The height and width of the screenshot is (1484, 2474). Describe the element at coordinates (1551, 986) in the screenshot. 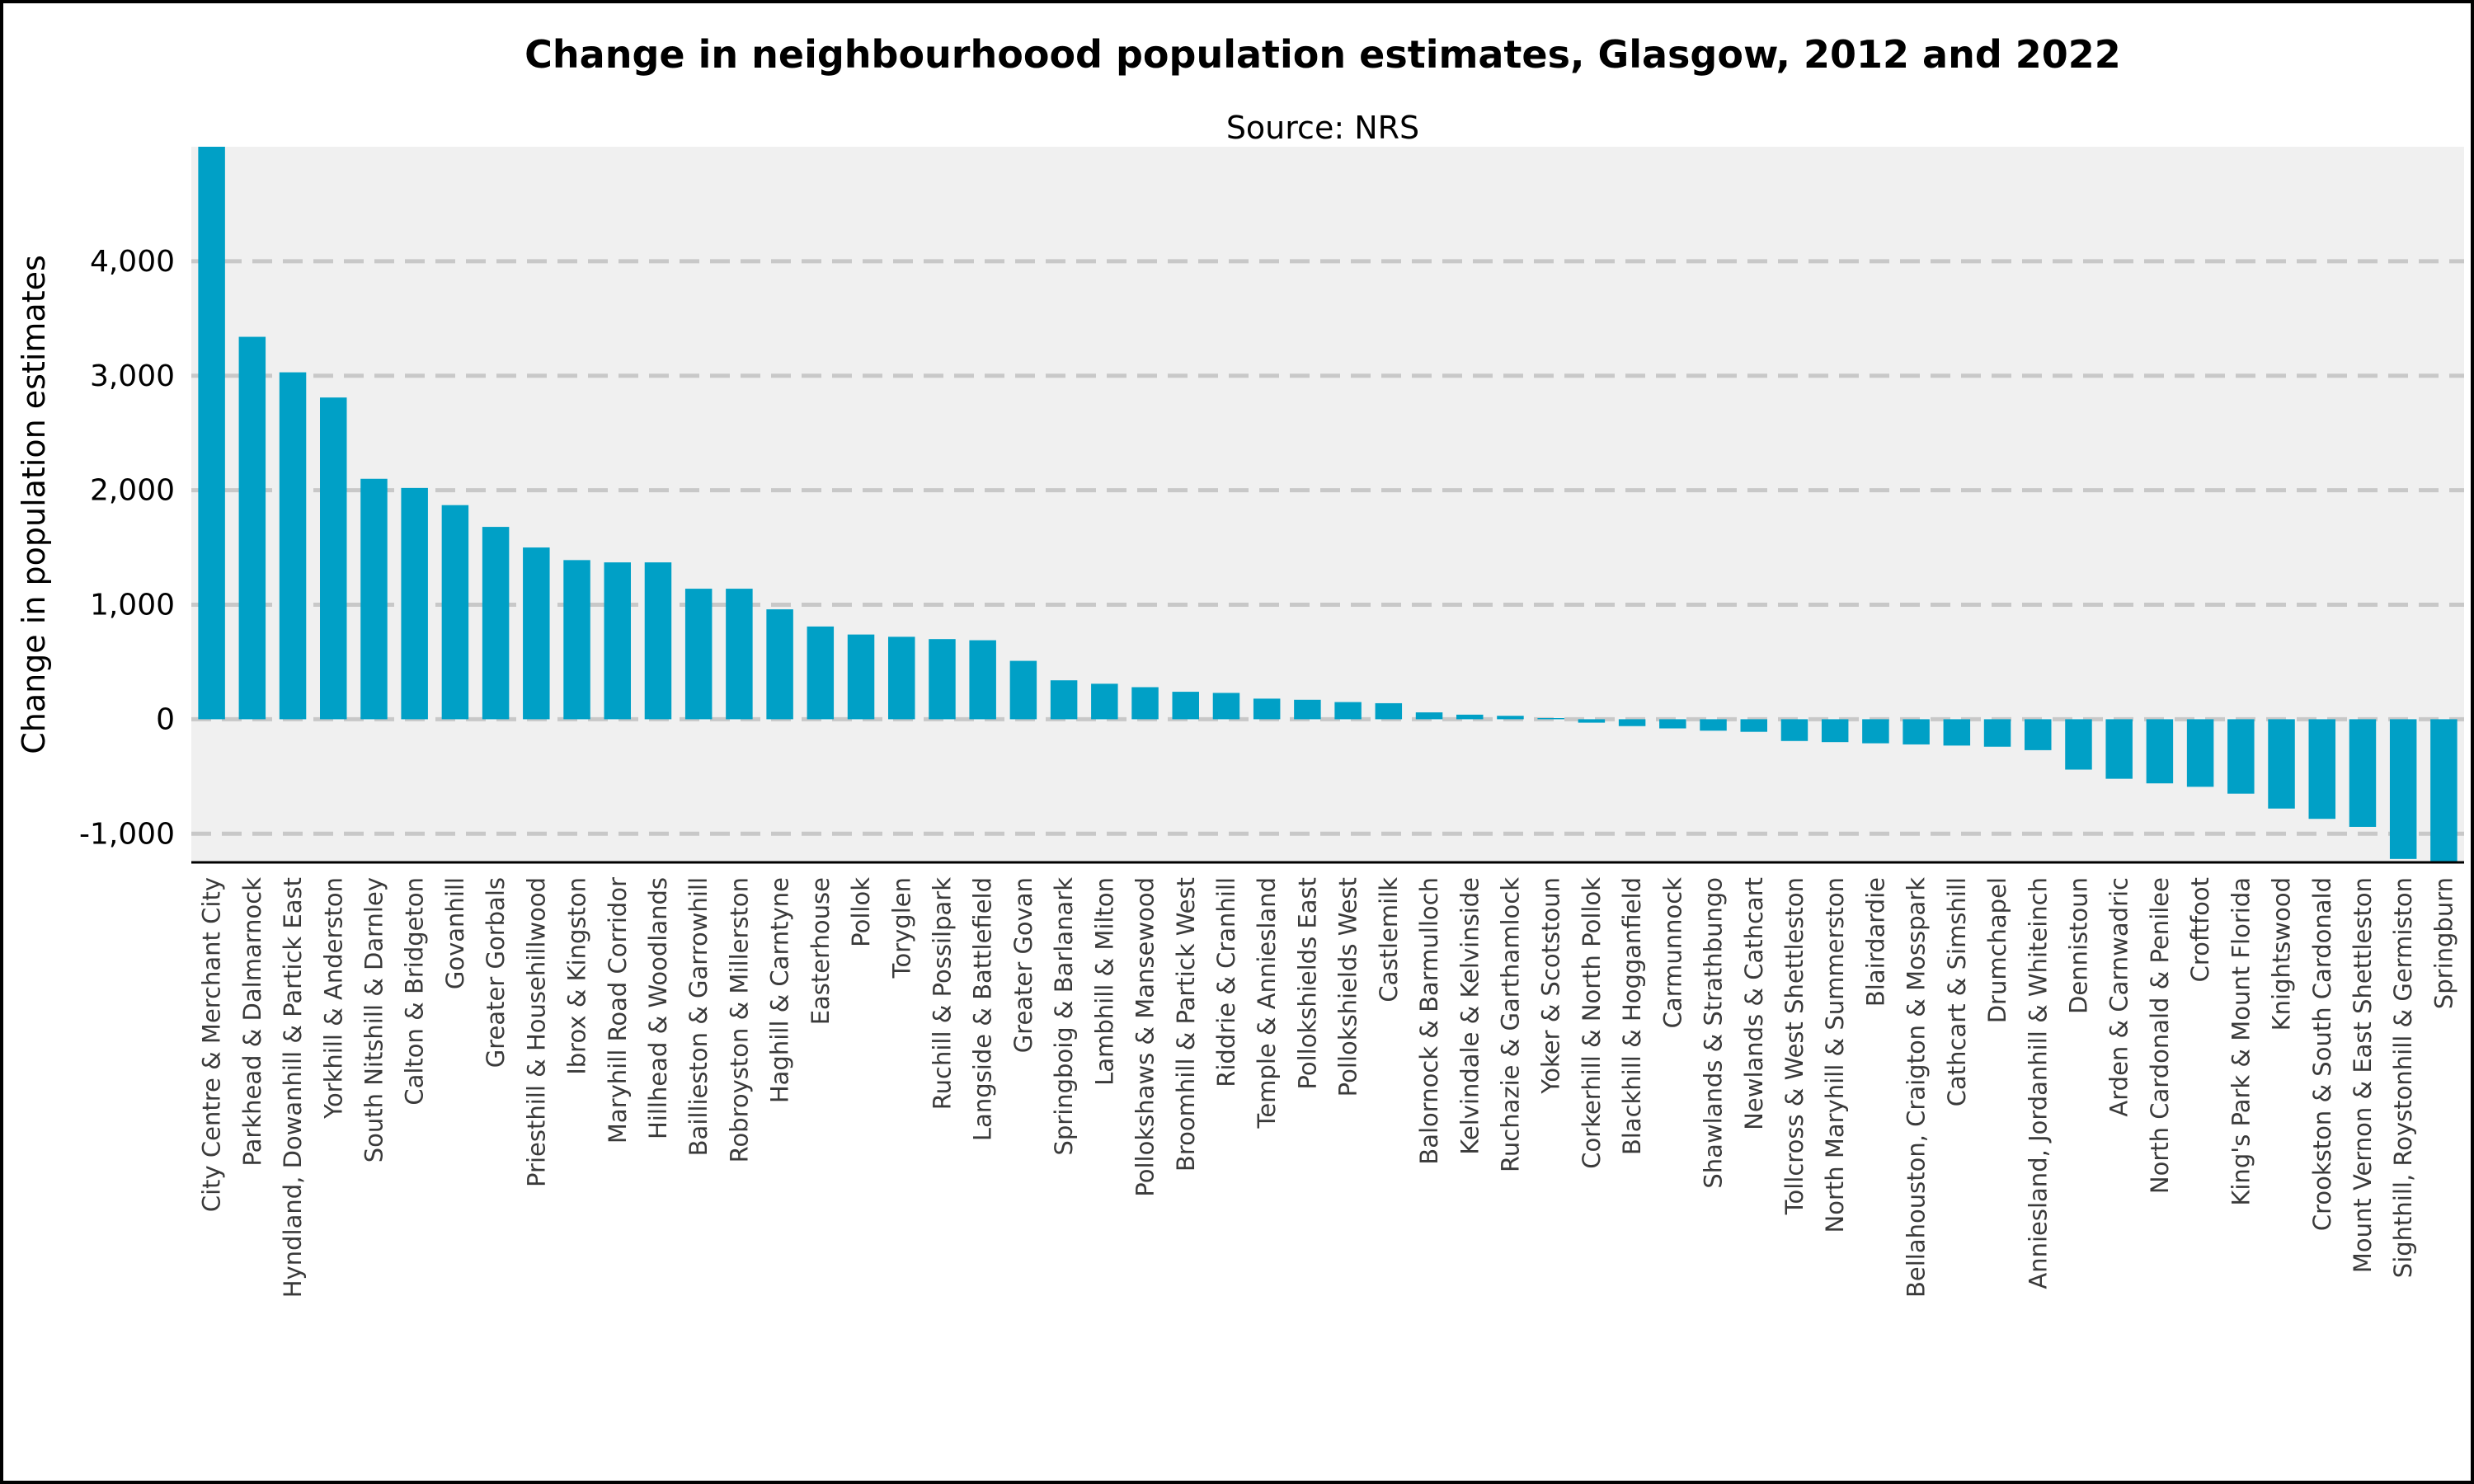

I see `x-tick-label: Yoker & Scotstoun` at that location.